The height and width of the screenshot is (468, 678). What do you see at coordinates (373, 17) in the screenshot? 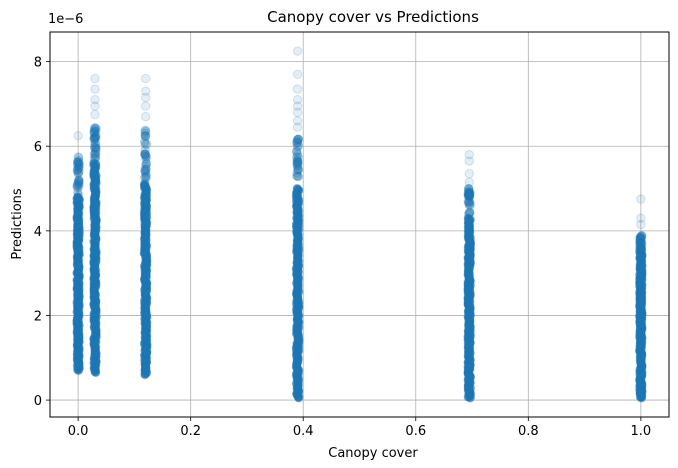
I see `chart-title: Canopy cover vs Predictions` at bounding box center [373, 17].